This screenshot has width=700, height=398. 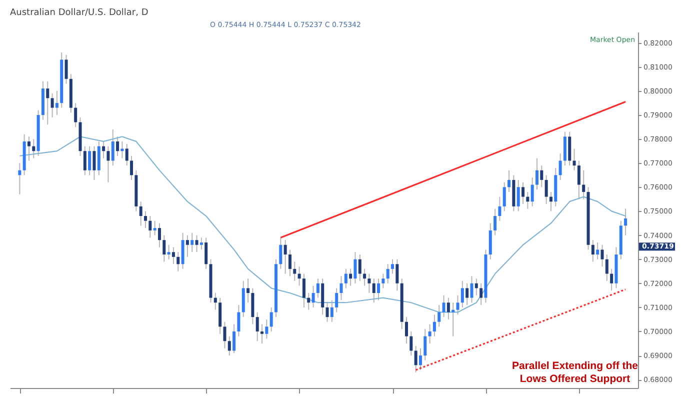 What do you see at coordinates (79, 13) in the screenshot?
I see `chart-title: Australian Dollar/U.S. Dollar, D` at bounding box center [79, 13].